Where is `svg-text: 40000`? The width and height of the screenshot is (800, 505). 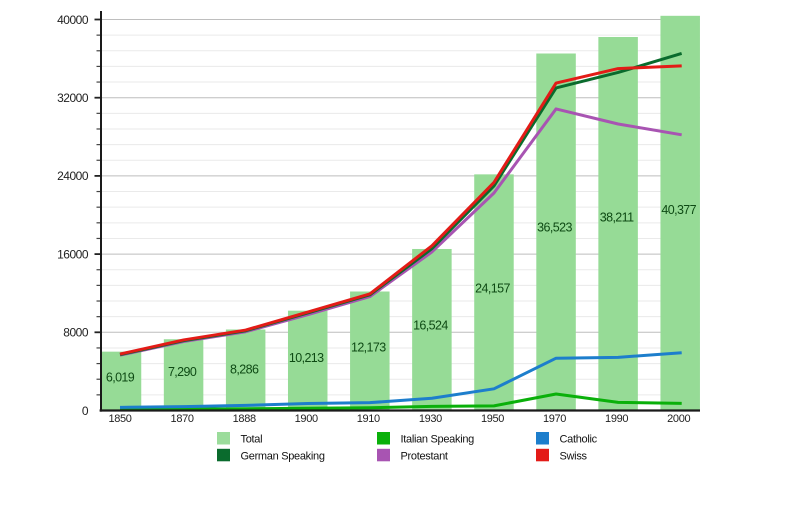
svg-text: 40000 is located at coordinates (73, 20).